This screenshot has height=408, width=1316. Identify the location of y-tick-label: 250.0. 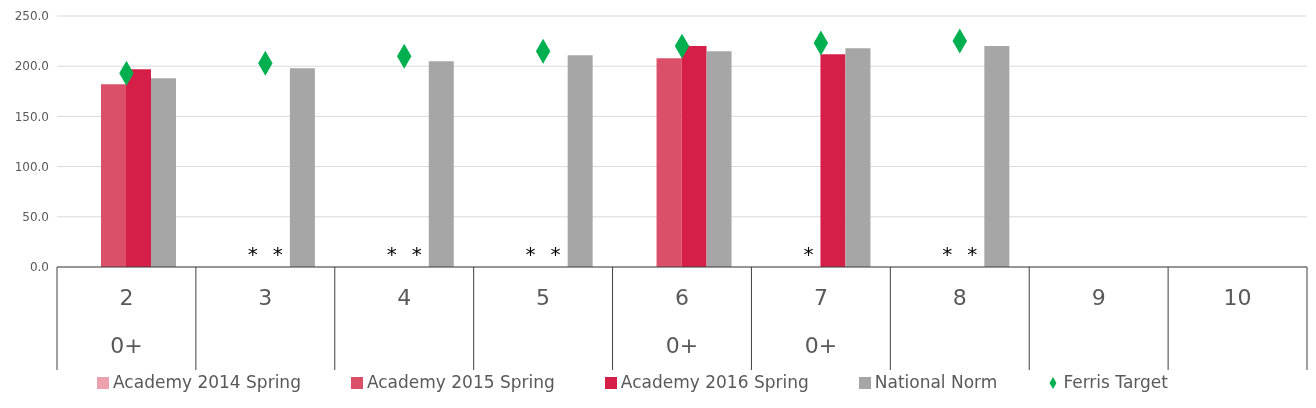
(31, 16).